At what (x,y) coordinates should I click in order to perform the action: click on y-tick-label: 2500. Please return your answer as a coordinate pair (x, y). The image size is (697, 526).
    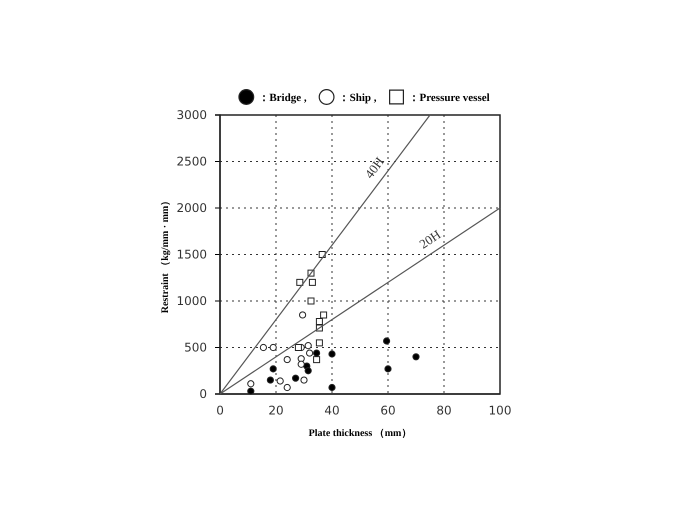
    Looking at the image, I should click on (191, 161).